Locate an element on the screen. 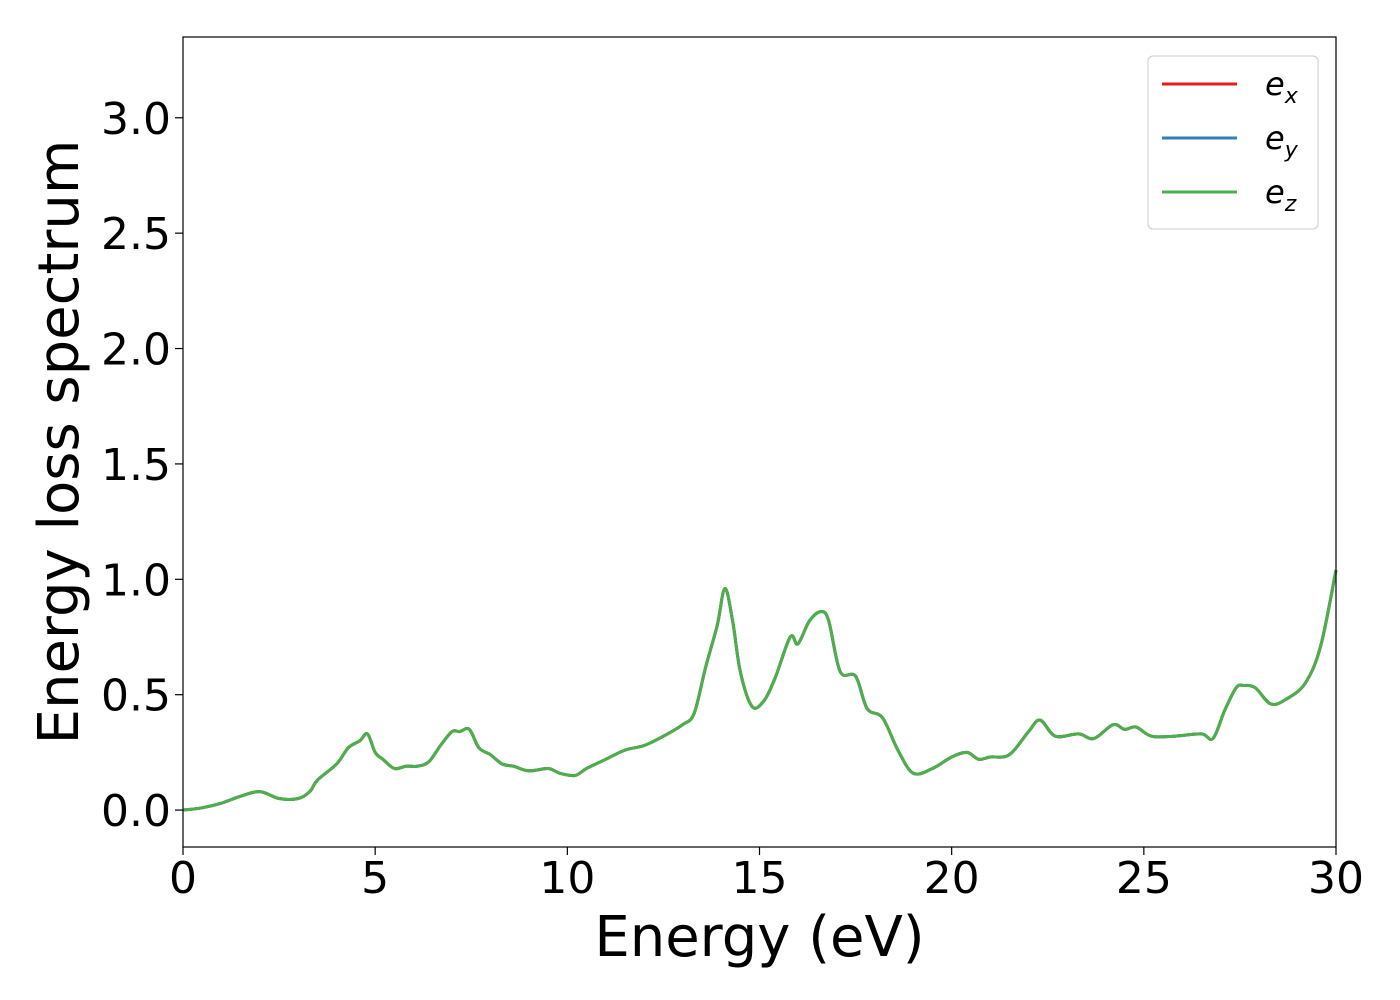 The height and width of the screenshot is (1000, 1400). y-tick-label: 2.0 is located at coordinates (136, 350).